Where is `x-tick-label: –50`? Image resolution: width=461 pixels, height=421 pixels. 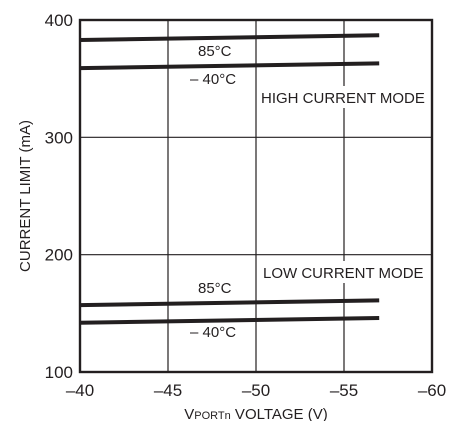
x-tick-label: –50 is located at coordinates (256, 390).